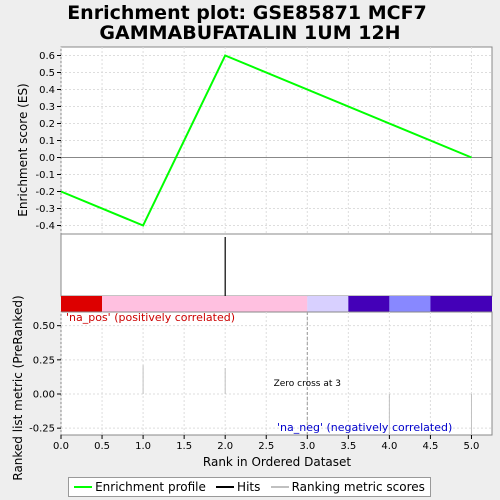  I want to click on x-tick-label: 5.0, so click(472, 446).